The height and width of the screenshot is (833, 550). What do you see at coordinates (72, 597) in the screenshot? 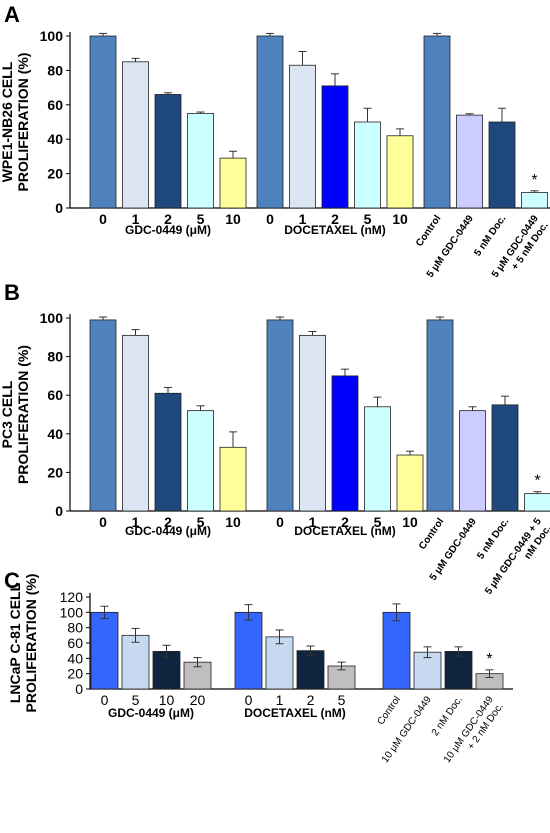
I see `y-tick-label: 120` at bounding box center [72, 597].